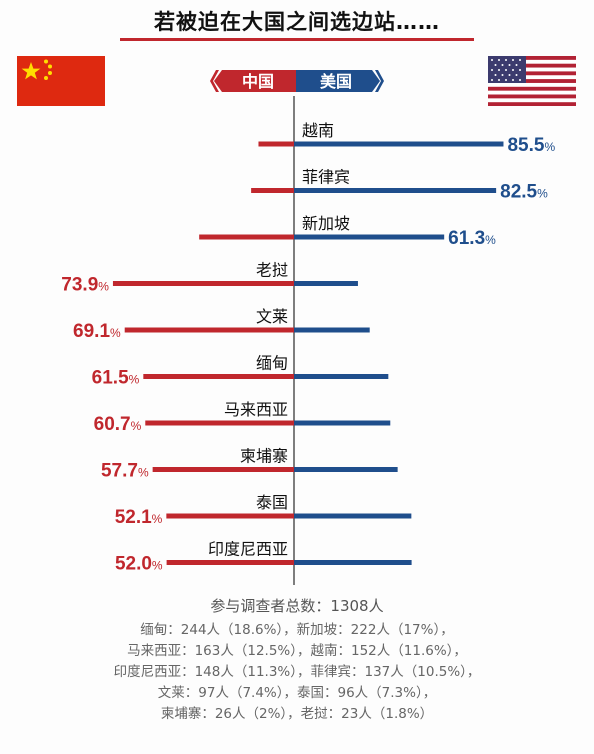 The height and width of the screenshot is (754, 594). Describe the element at coordinates (524, 192) in the screenshot. I see `data-label: 82.5%` at that location.